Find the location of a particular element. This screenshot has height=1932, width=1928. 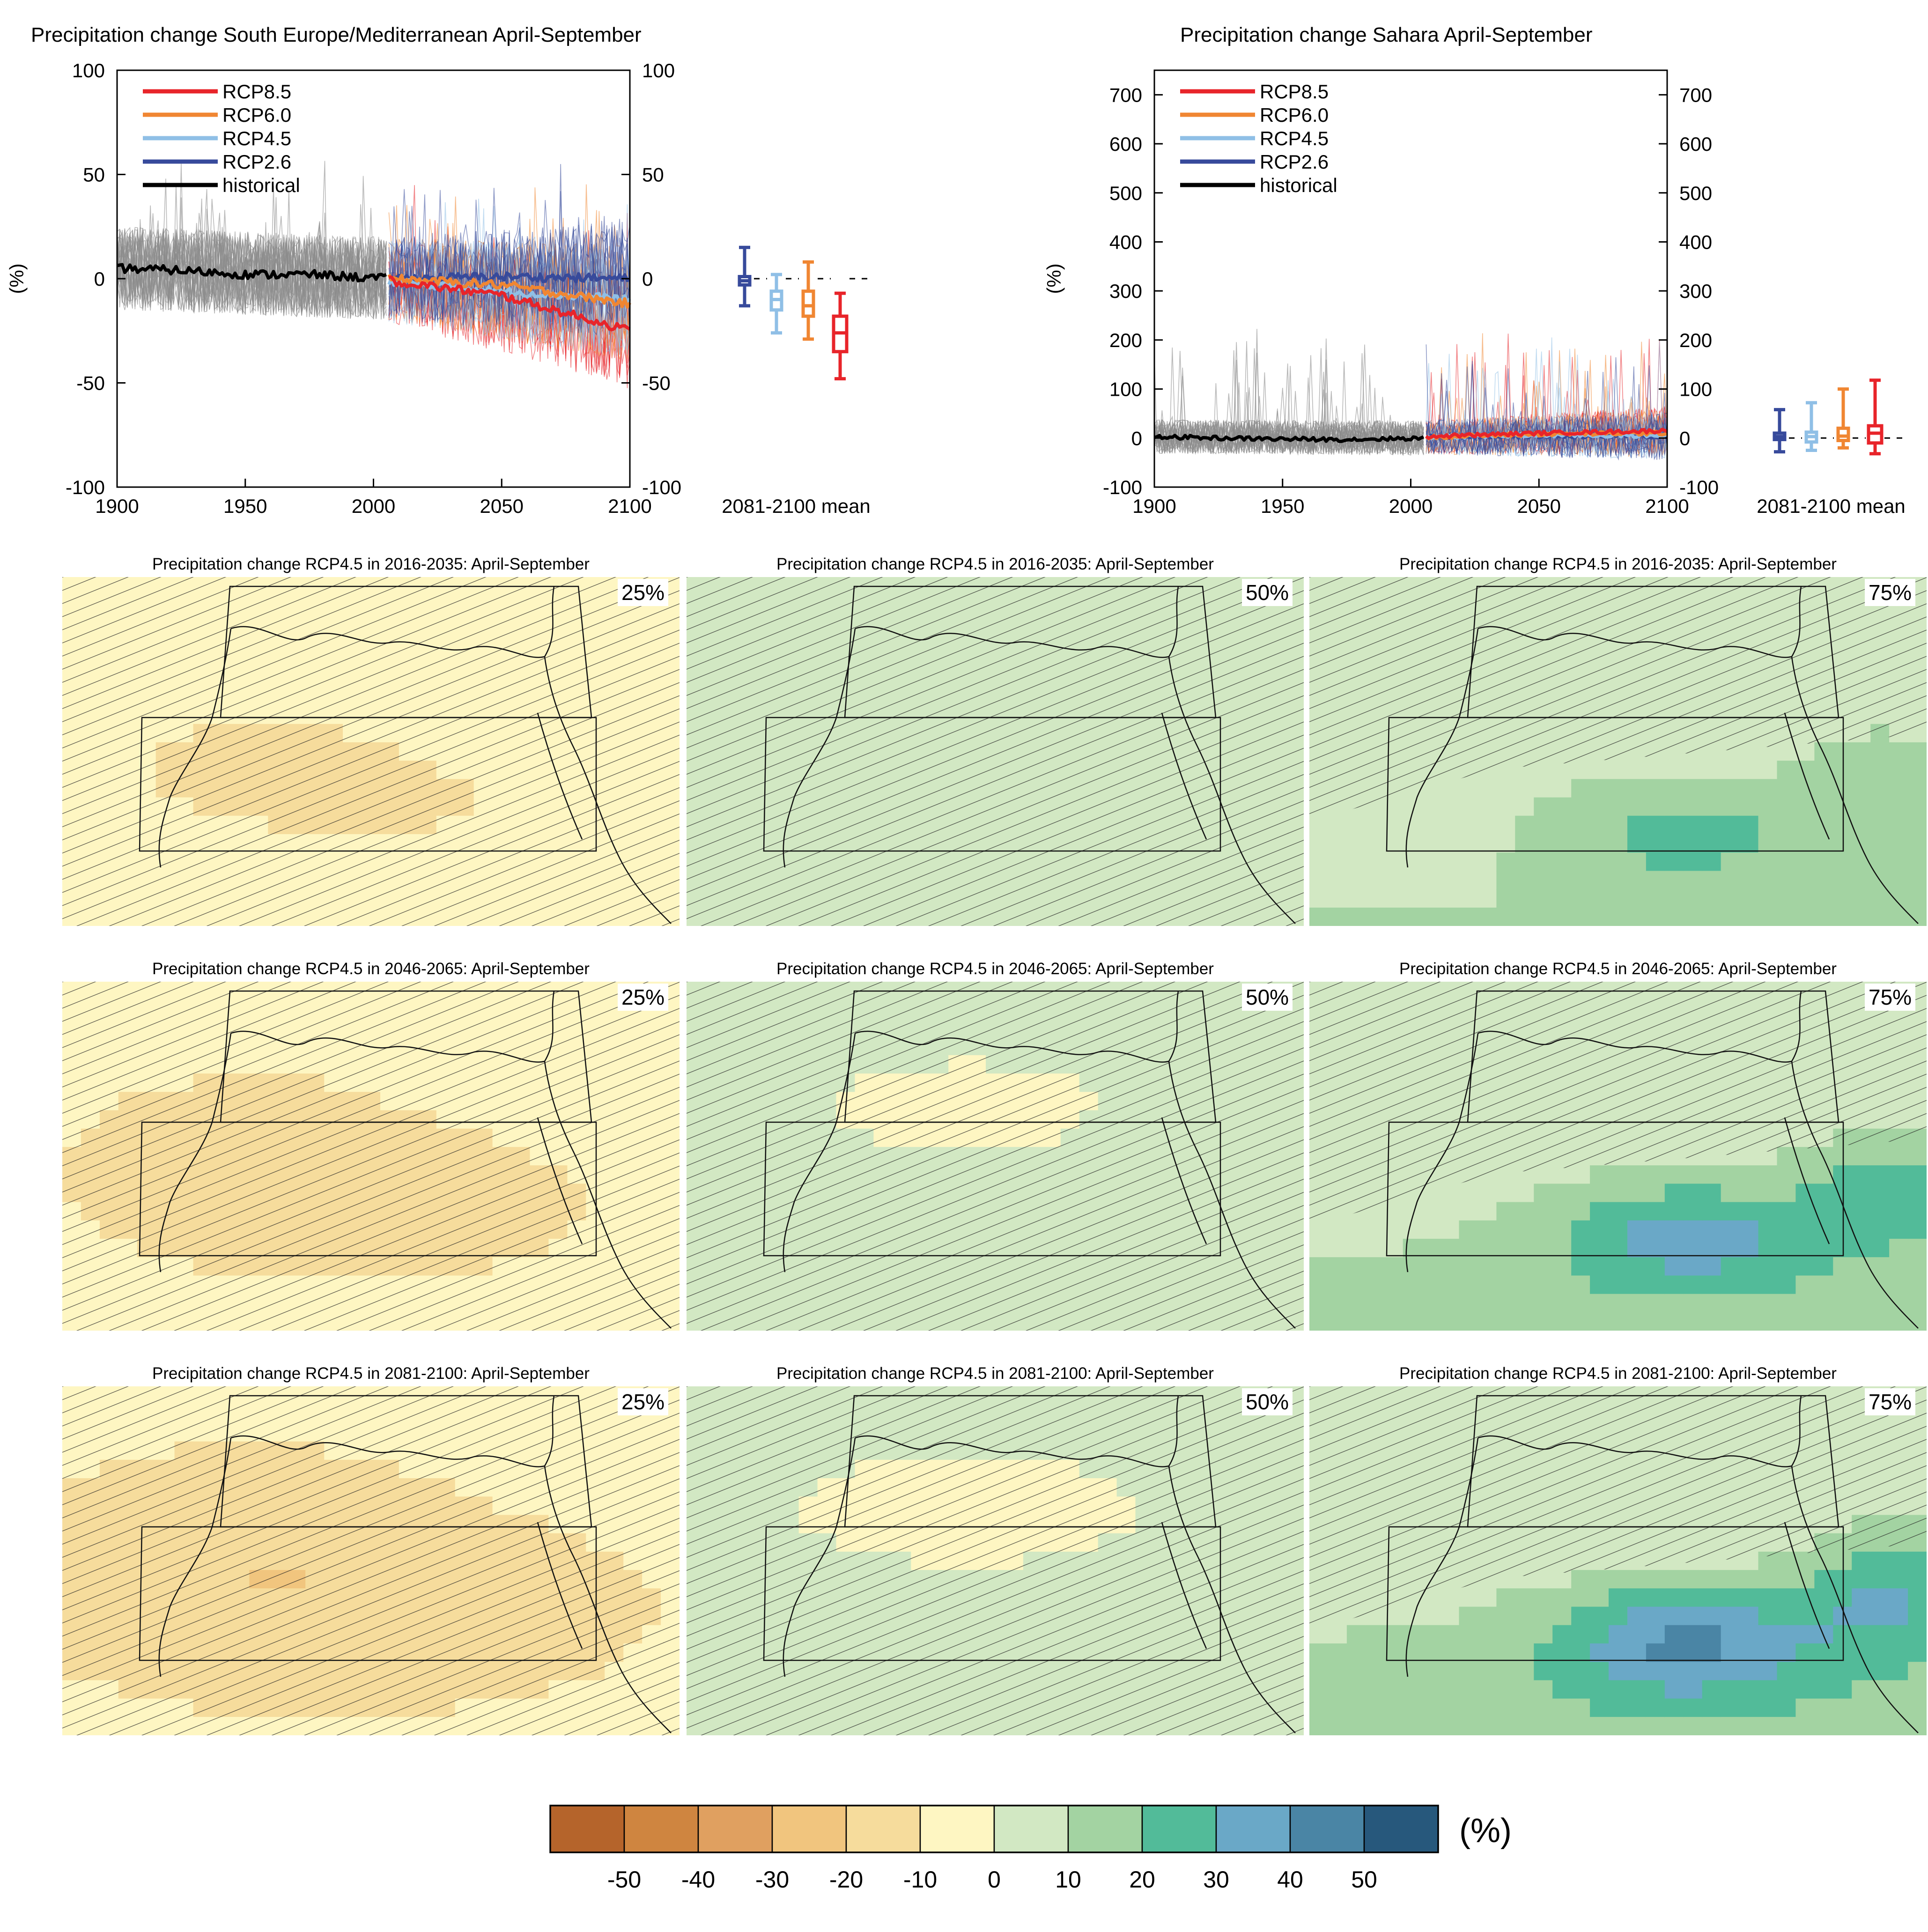

y-axis-label: (%) is located at coordinates (1054, 279).